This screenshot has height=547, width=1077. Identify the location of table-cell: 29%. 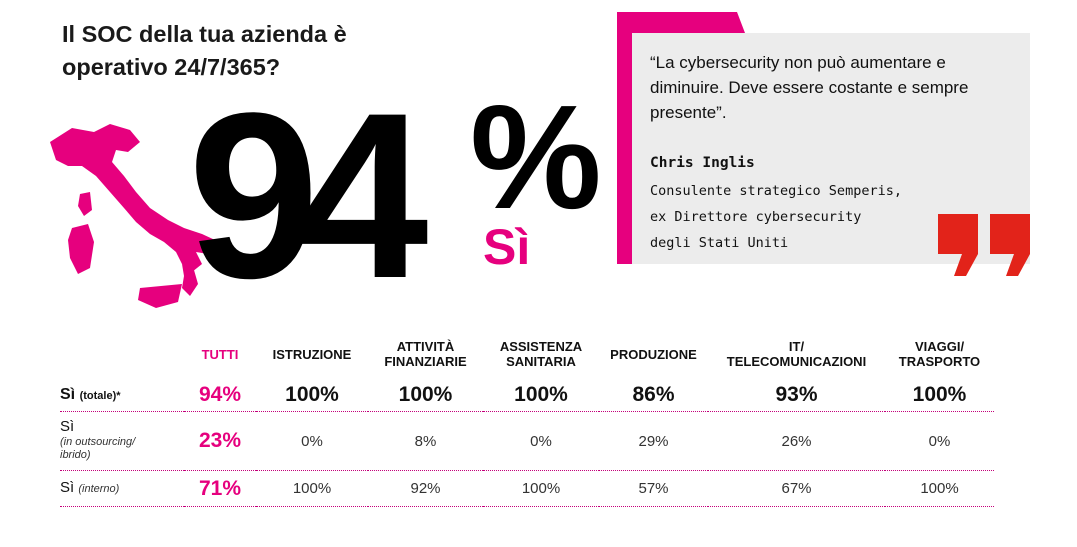
(653, 441).